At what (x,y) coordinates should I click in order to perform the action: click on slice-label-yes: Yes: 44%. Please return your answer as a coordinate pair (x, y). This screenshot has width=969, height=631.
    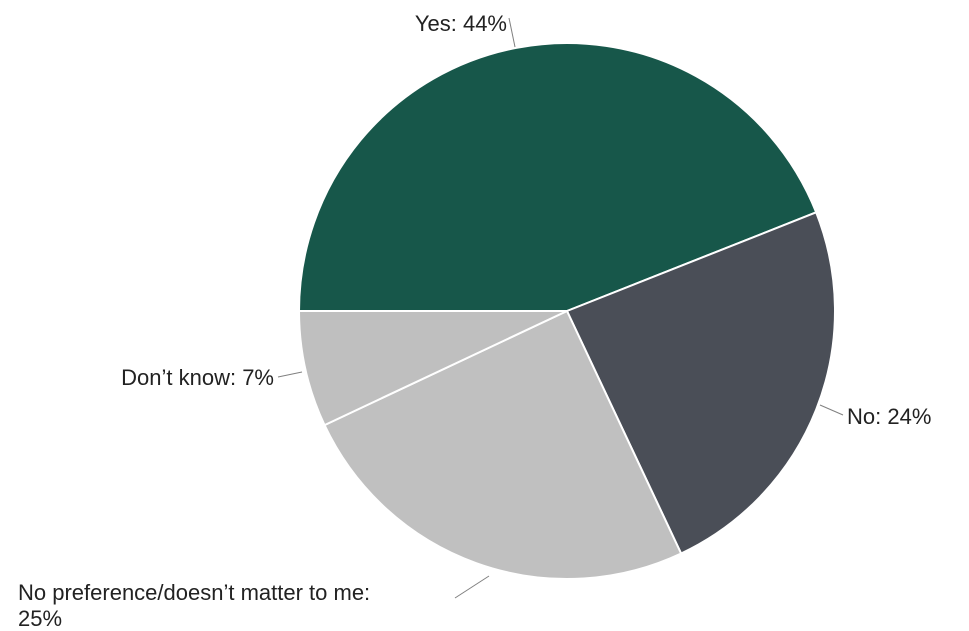
    Looking at the image, I should click on (461, 23).